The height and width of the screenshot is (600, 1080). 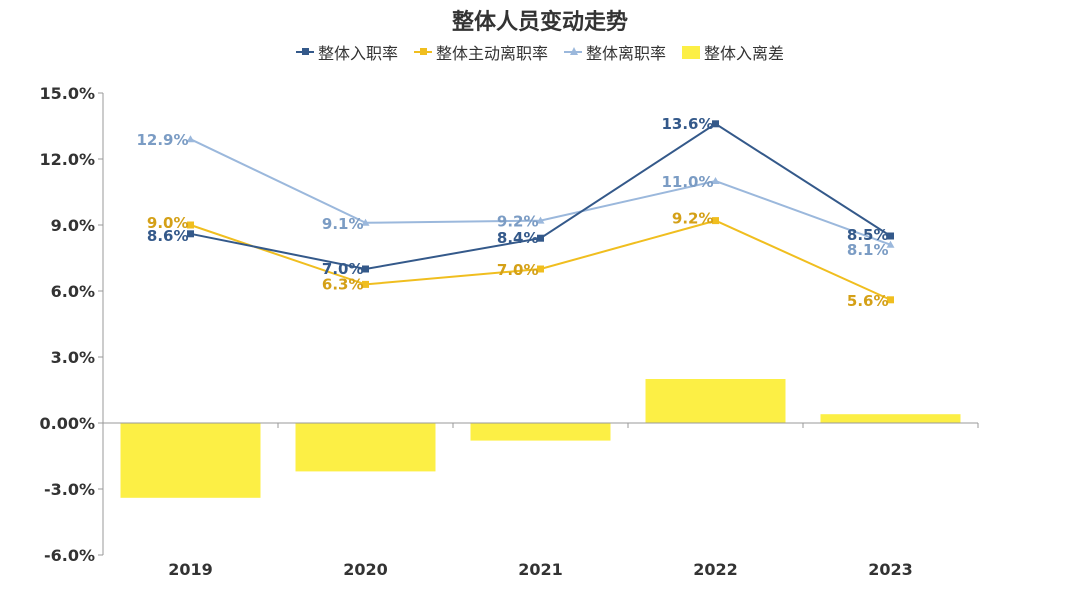 I want to click on data-label-2-2019: 12.9%, so click(x=162, y=140).